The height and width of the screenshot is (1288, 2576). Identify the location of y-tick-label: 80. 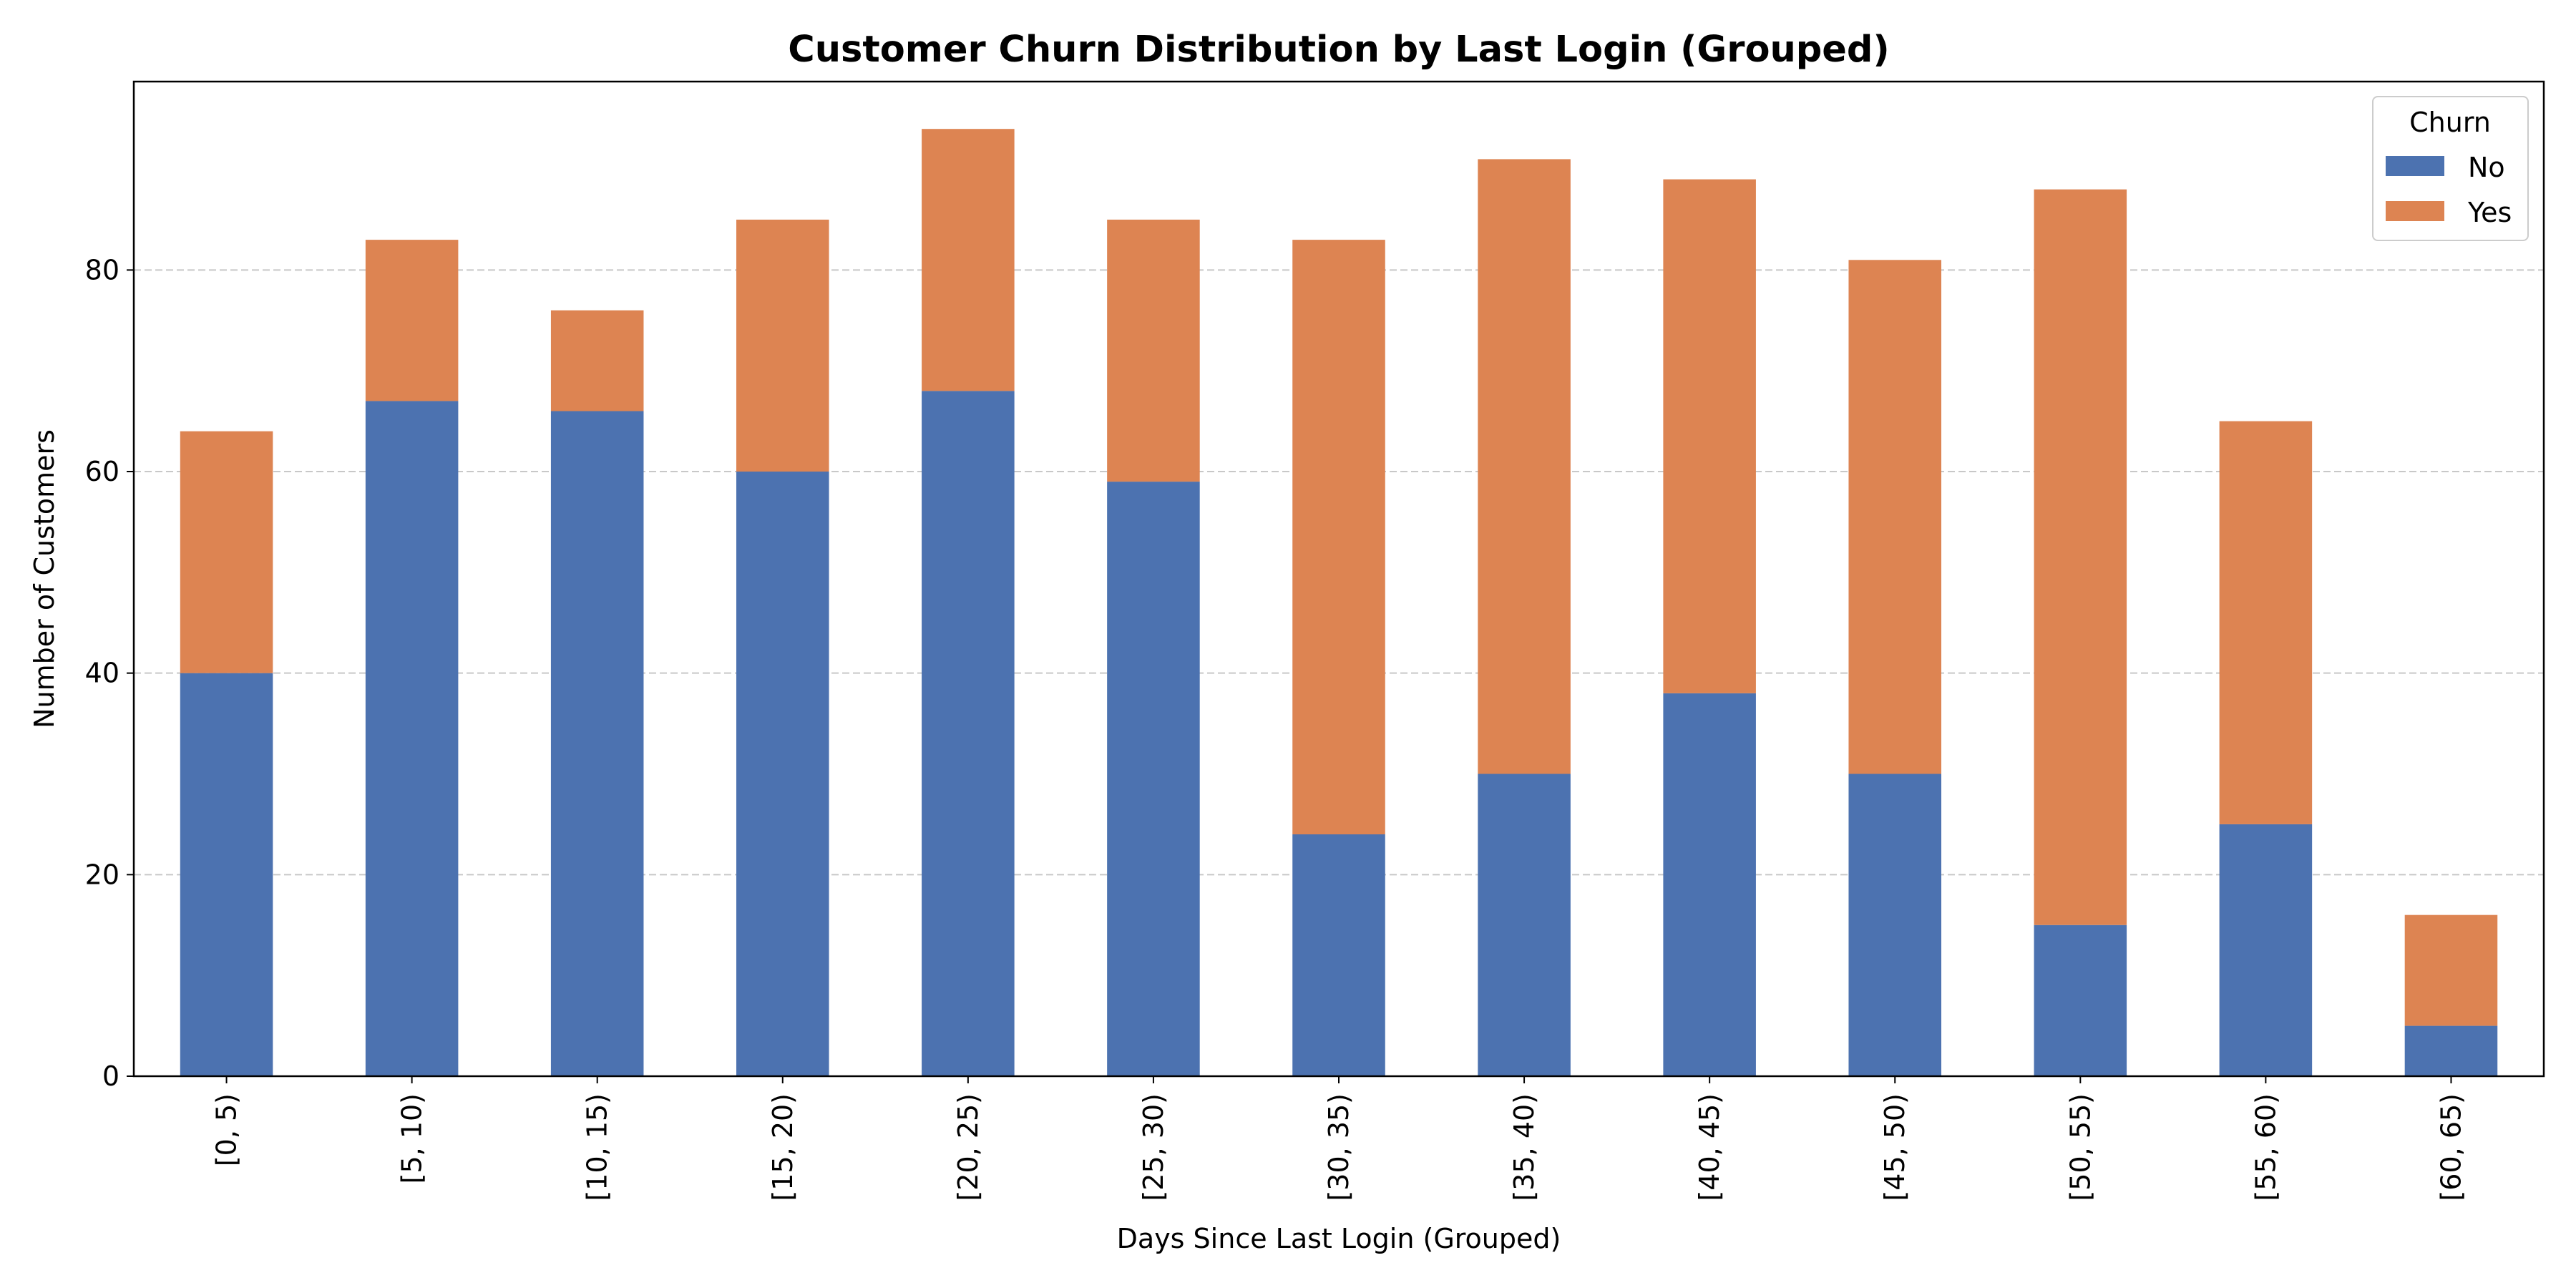
(102, 270).